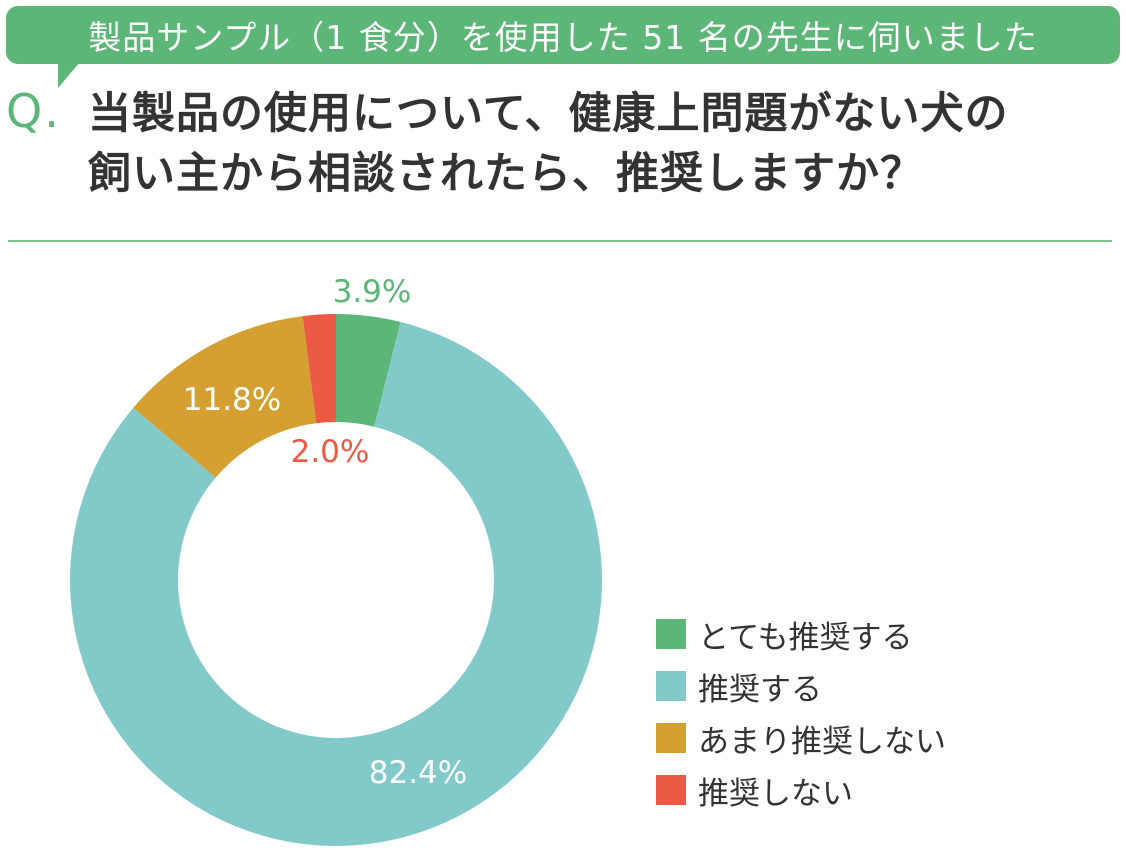 This screenshot has height=850, width=1126. I want to click on legend-item-2: 推奨する, so click(801, 686).